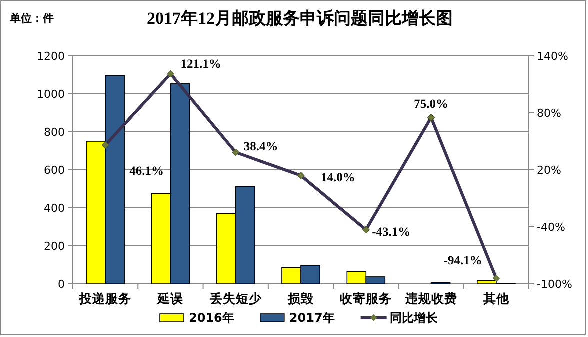 The width and height of the screenshot is (588, 337). I want to click on data-label: -43.1%, so click(391, 231).